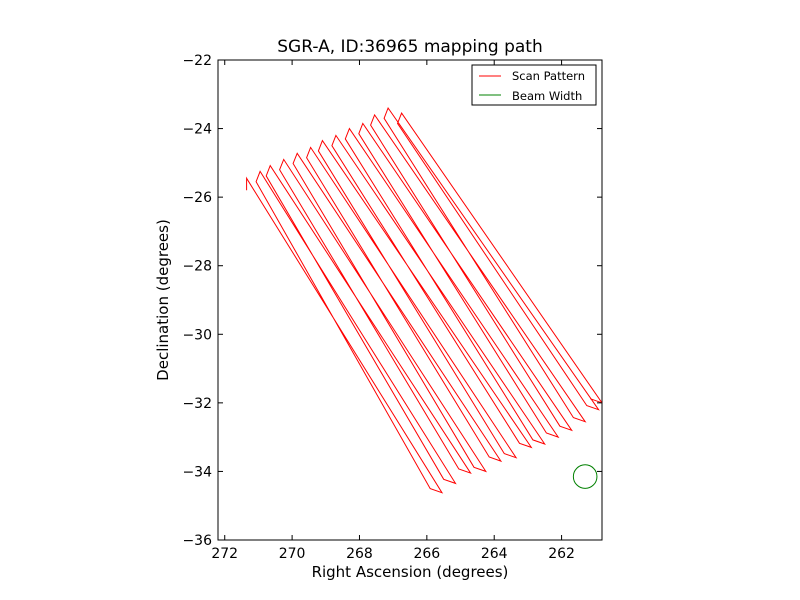 The image size is (800, 600). I want to click on y-tick-label: −32, so click(197, 404).